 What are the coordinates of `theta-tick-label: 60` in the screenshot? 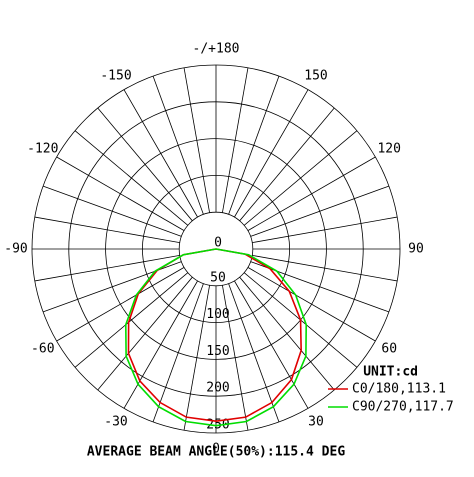 It's located at (389, 349).